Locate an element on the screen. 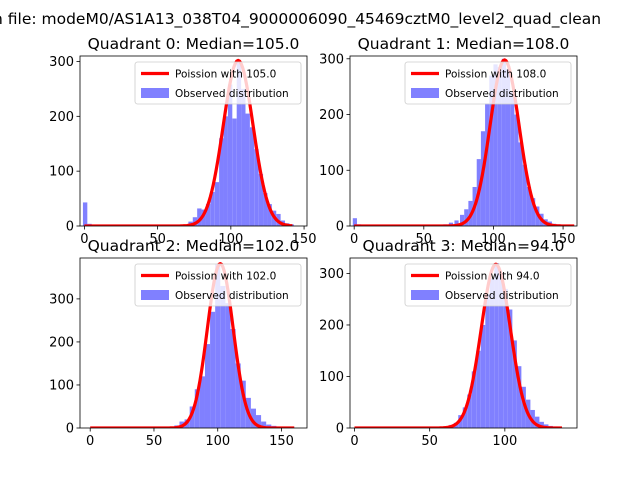  legend-label-poisson: Poission with 94.0 is located at coordinates (492, 277).